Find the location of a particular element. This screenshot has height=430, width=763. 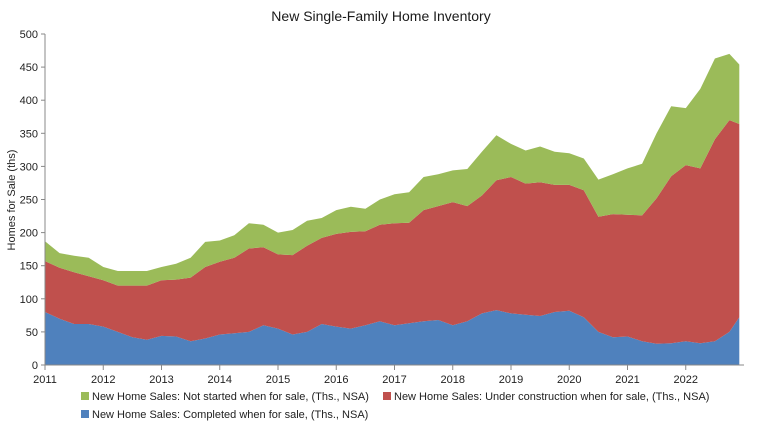

y-tick-label: 350 is located at coordinates (29, 134).